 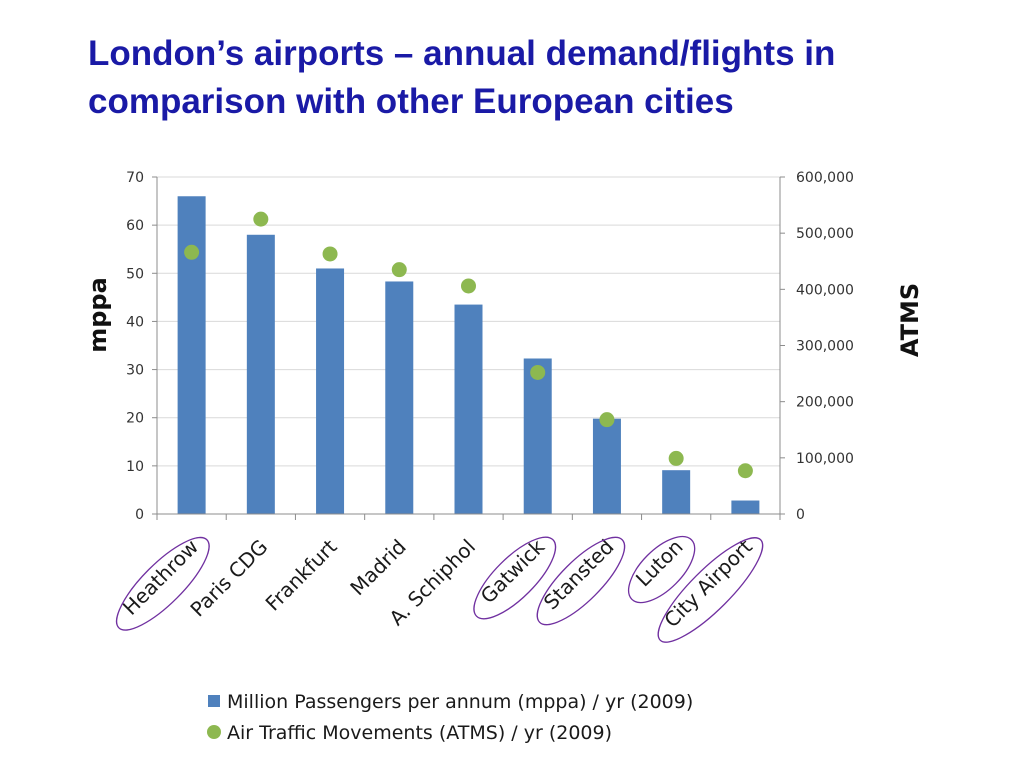 What do you see at coordinates (419, 733) in the screenshot?
I see `legend-dot-label: Air Traffic Movements (ATMS) / yr (2009)` at bounding box center [419, 733].